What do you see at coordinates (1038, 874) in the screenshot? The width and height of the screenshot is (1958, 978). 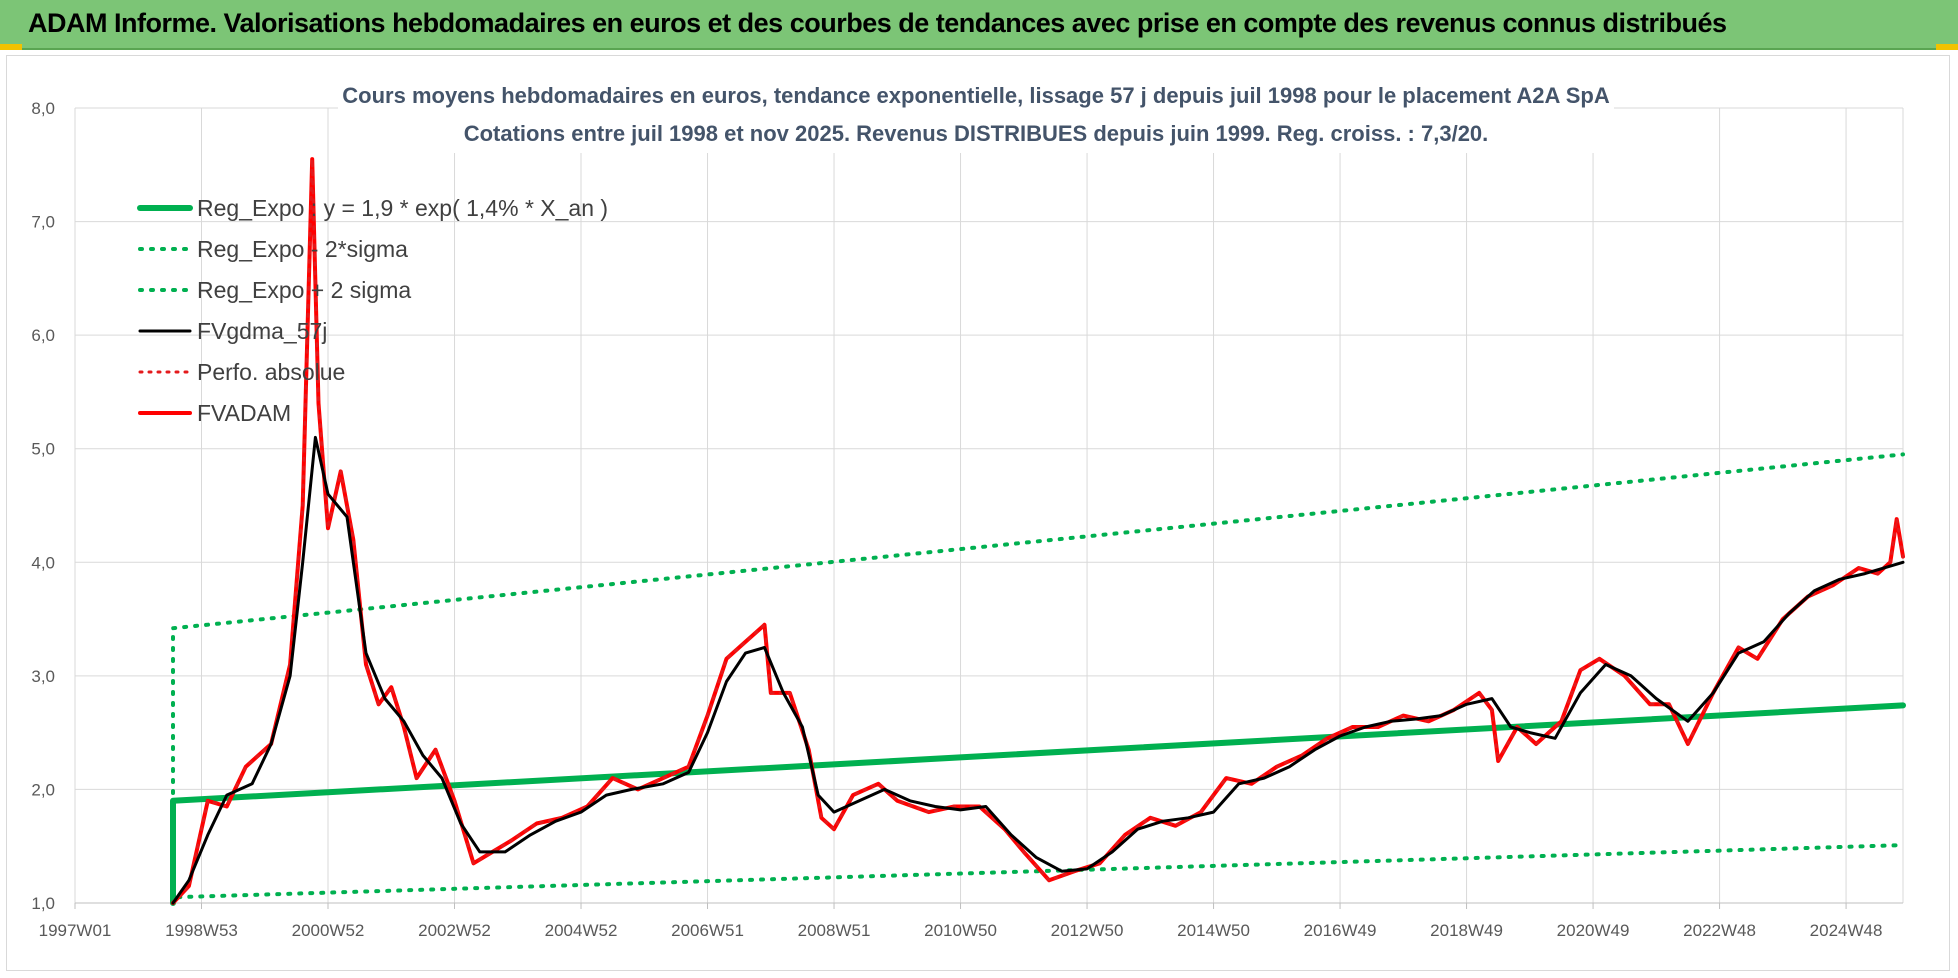 I see `series-line-reg-expo-minus-2sigma` at bounding box center [1038, 874].